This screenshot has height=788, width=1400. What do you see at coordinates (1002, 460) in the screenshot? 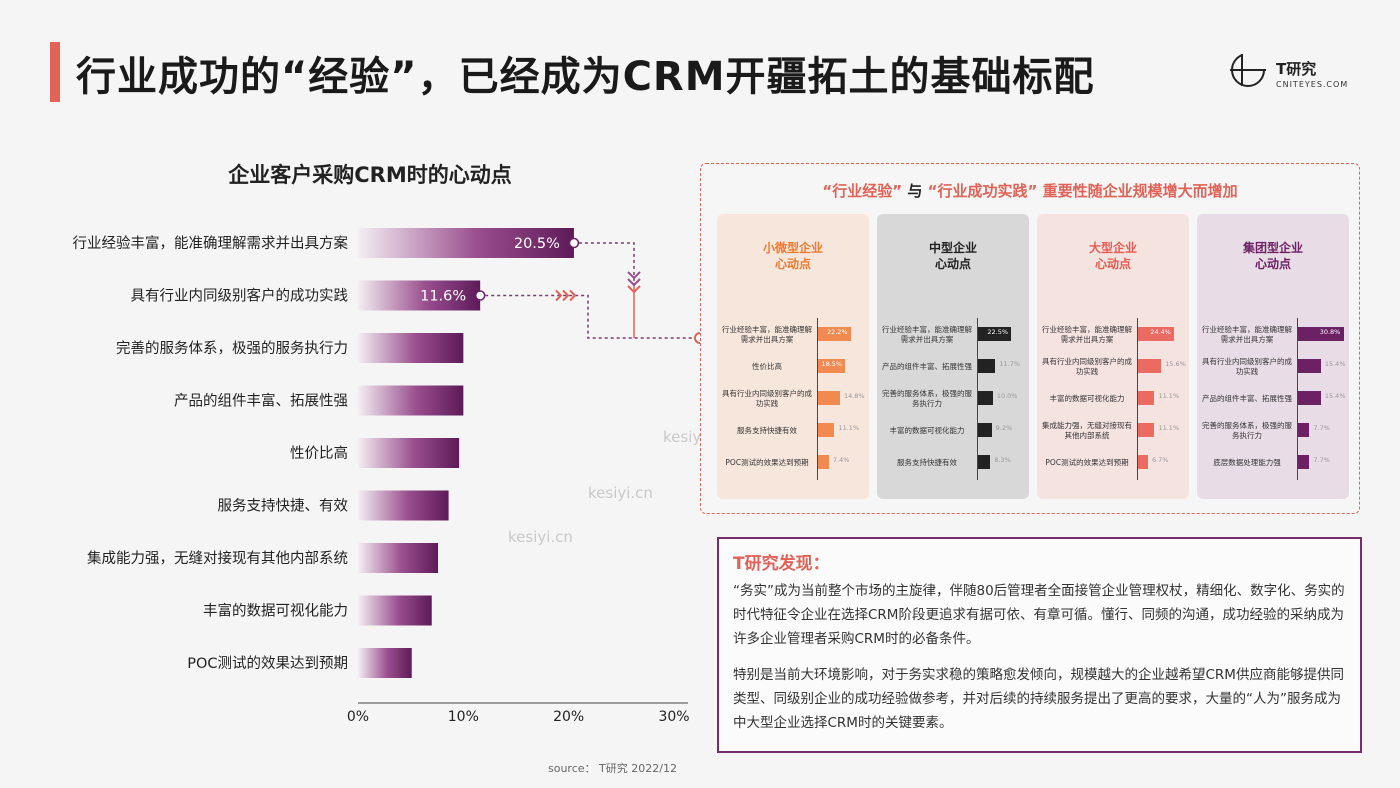
I see `card-bar-value: 8.3%` at bounding box center [1002, 460].